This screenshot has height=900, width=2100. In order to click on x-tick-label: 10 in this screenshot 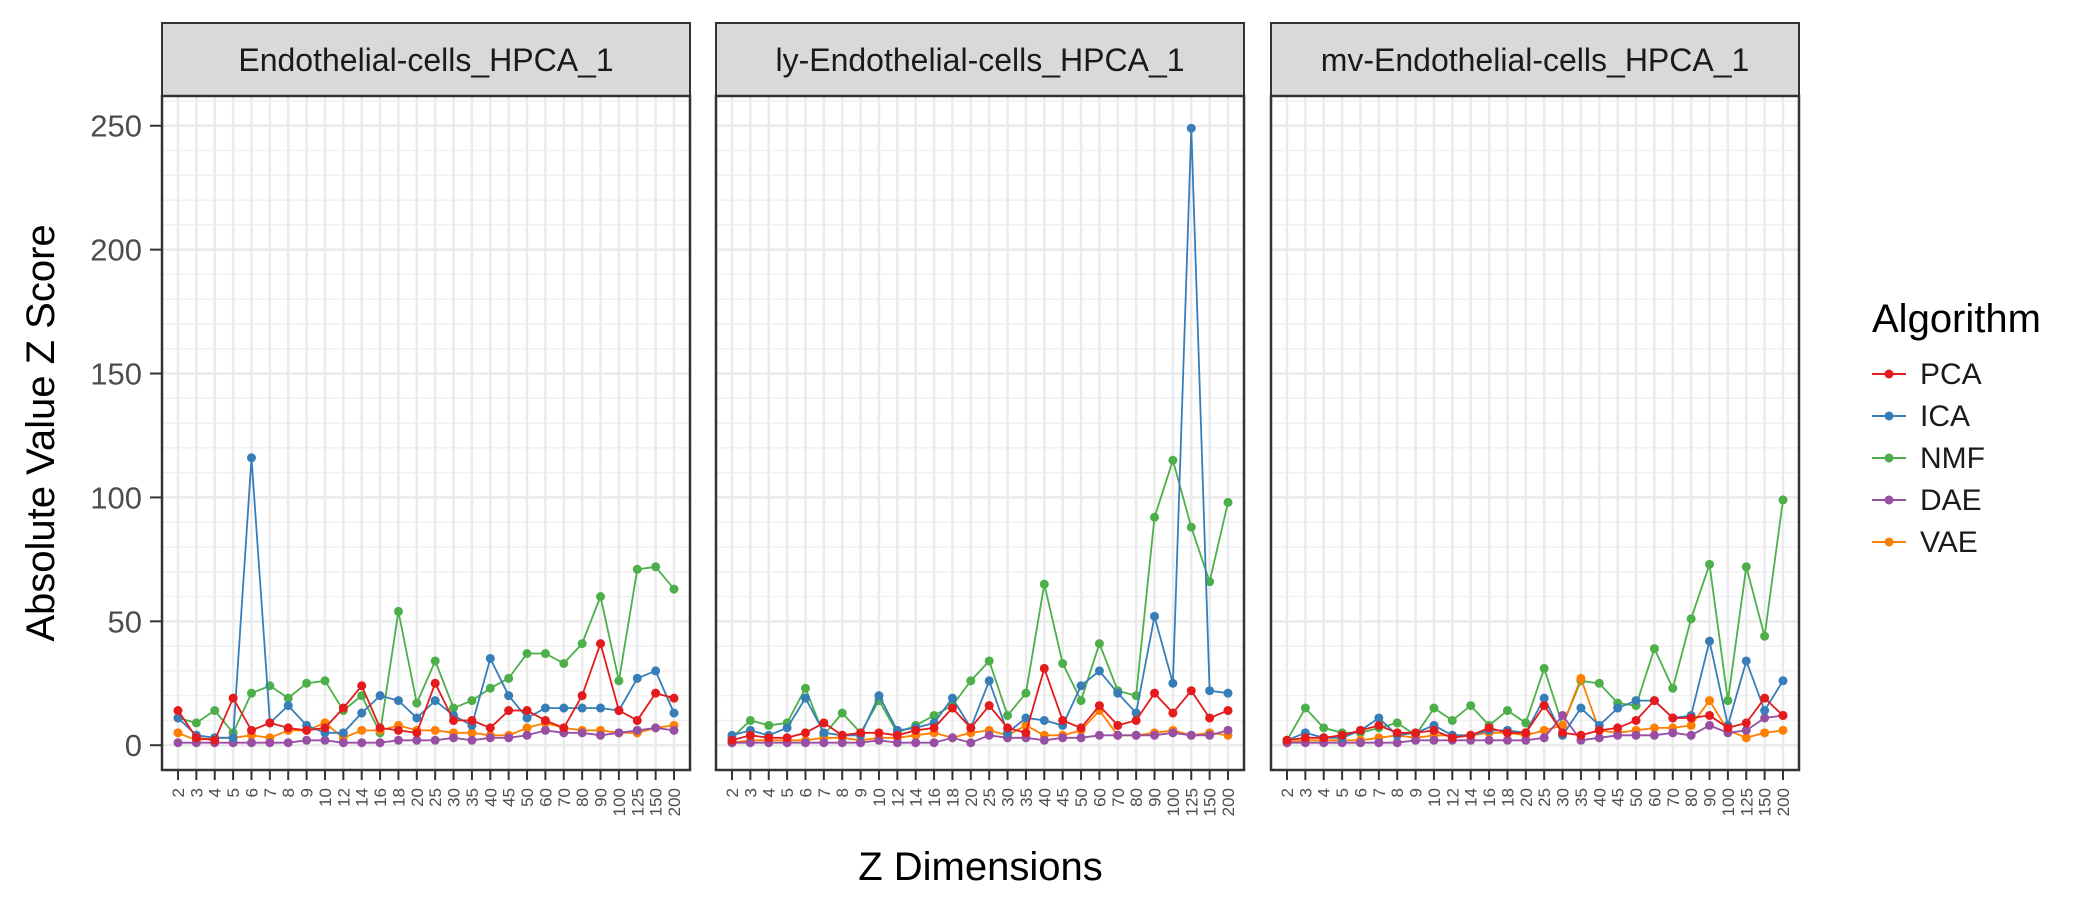, I will do `click(1434, 797)`.